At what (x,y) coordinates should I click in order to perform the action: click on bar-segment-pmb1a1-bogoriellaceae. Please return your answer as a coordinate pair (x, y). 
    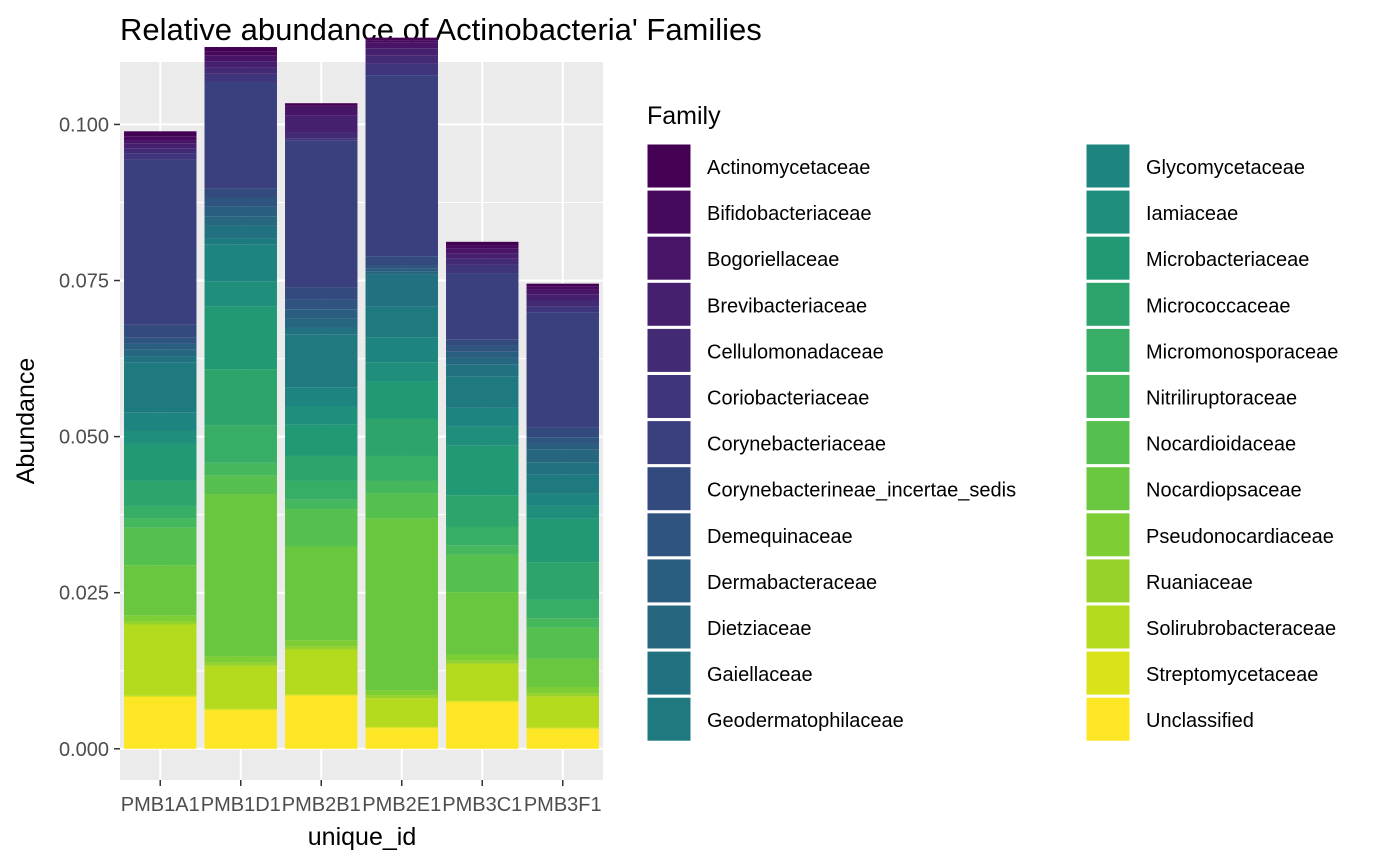
    Looking at the image, I should click on (160, 142).